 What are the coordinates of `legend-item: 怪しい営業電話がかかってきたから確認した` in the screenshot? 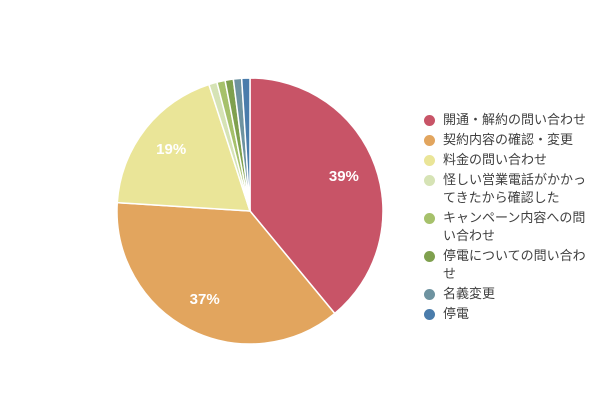 It's located at (510, 189).